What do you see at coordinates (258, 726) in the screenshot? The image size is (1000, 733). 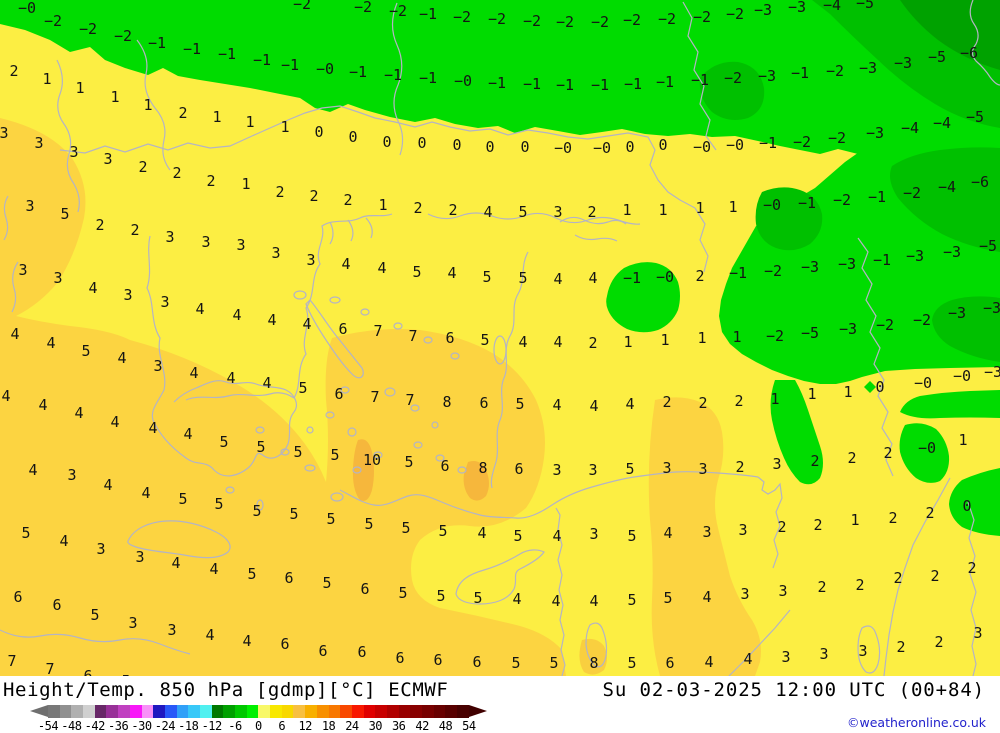 I see `scale-tick: 0` at bounding box center [258, 726].